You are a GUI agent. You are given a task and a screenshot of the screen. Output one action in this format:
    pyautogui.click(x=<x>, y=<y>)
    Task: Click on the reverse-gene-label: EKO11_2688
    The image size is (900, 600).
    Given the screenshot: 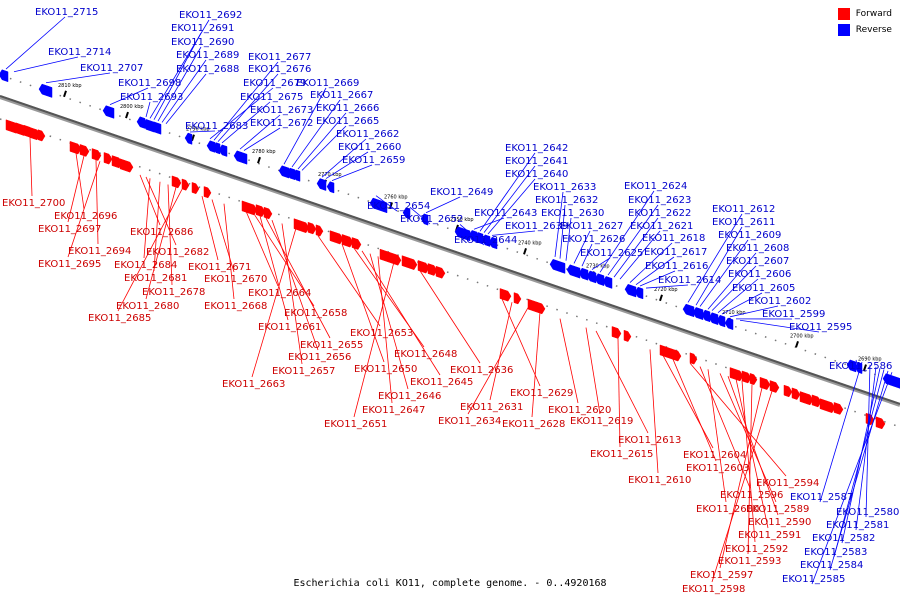 What is the action you would take?
    pyautogui.click(x=207, y=69)
    